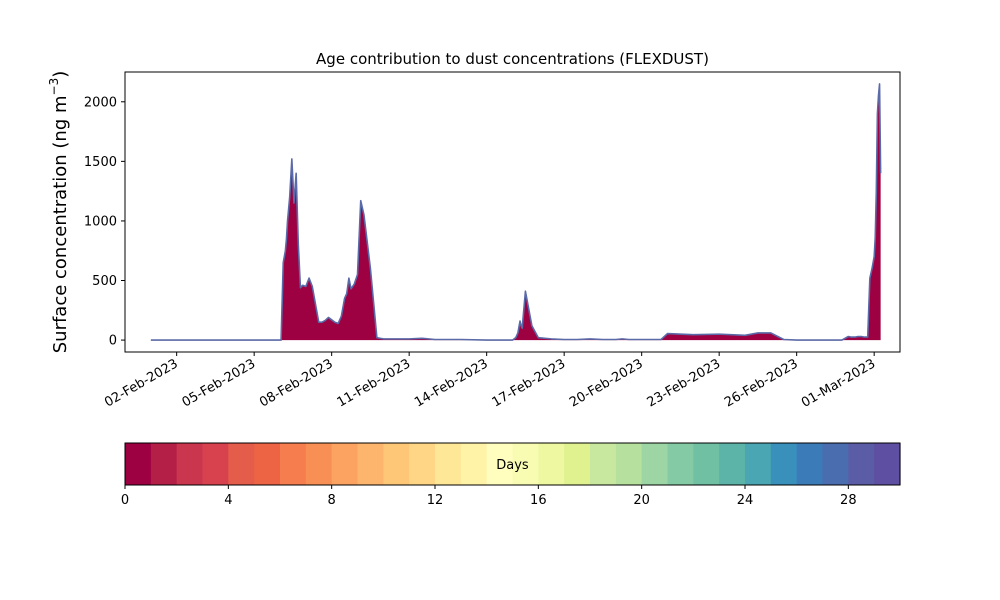 This screenshot has height=600, width=1000. I want to click on y-axis-label-close: ), so click(60, 74).